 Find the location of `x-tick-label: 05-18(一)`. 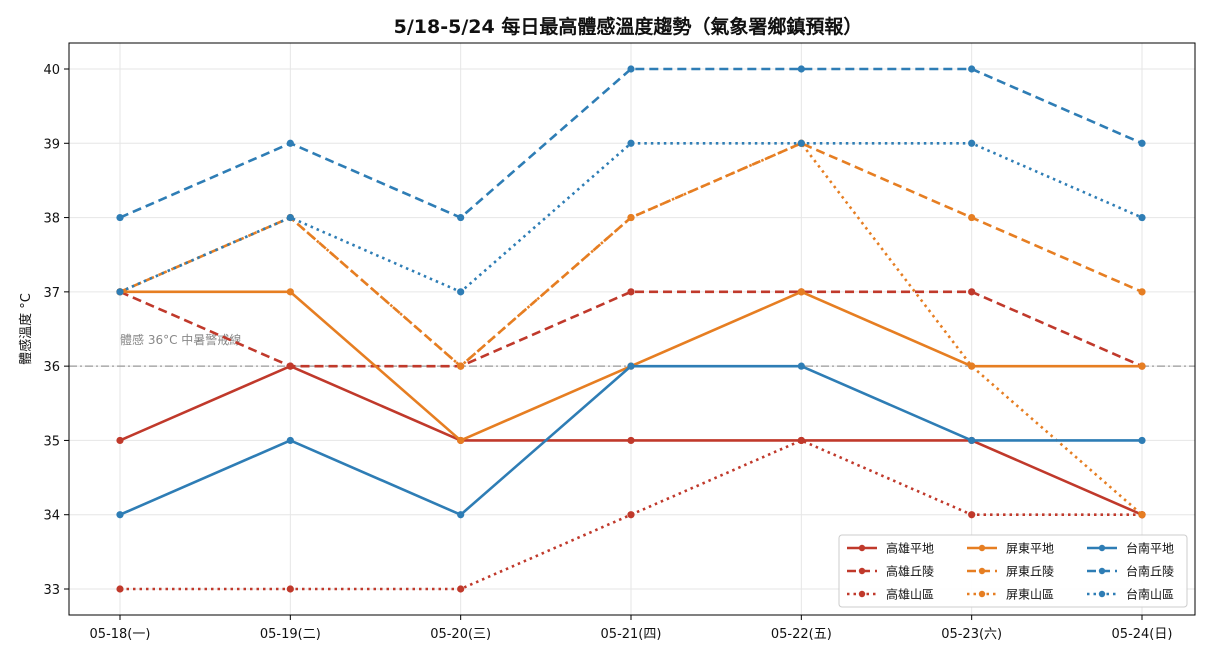

x-tick-label: 05-18(一) is located at coordinates (120, 634).